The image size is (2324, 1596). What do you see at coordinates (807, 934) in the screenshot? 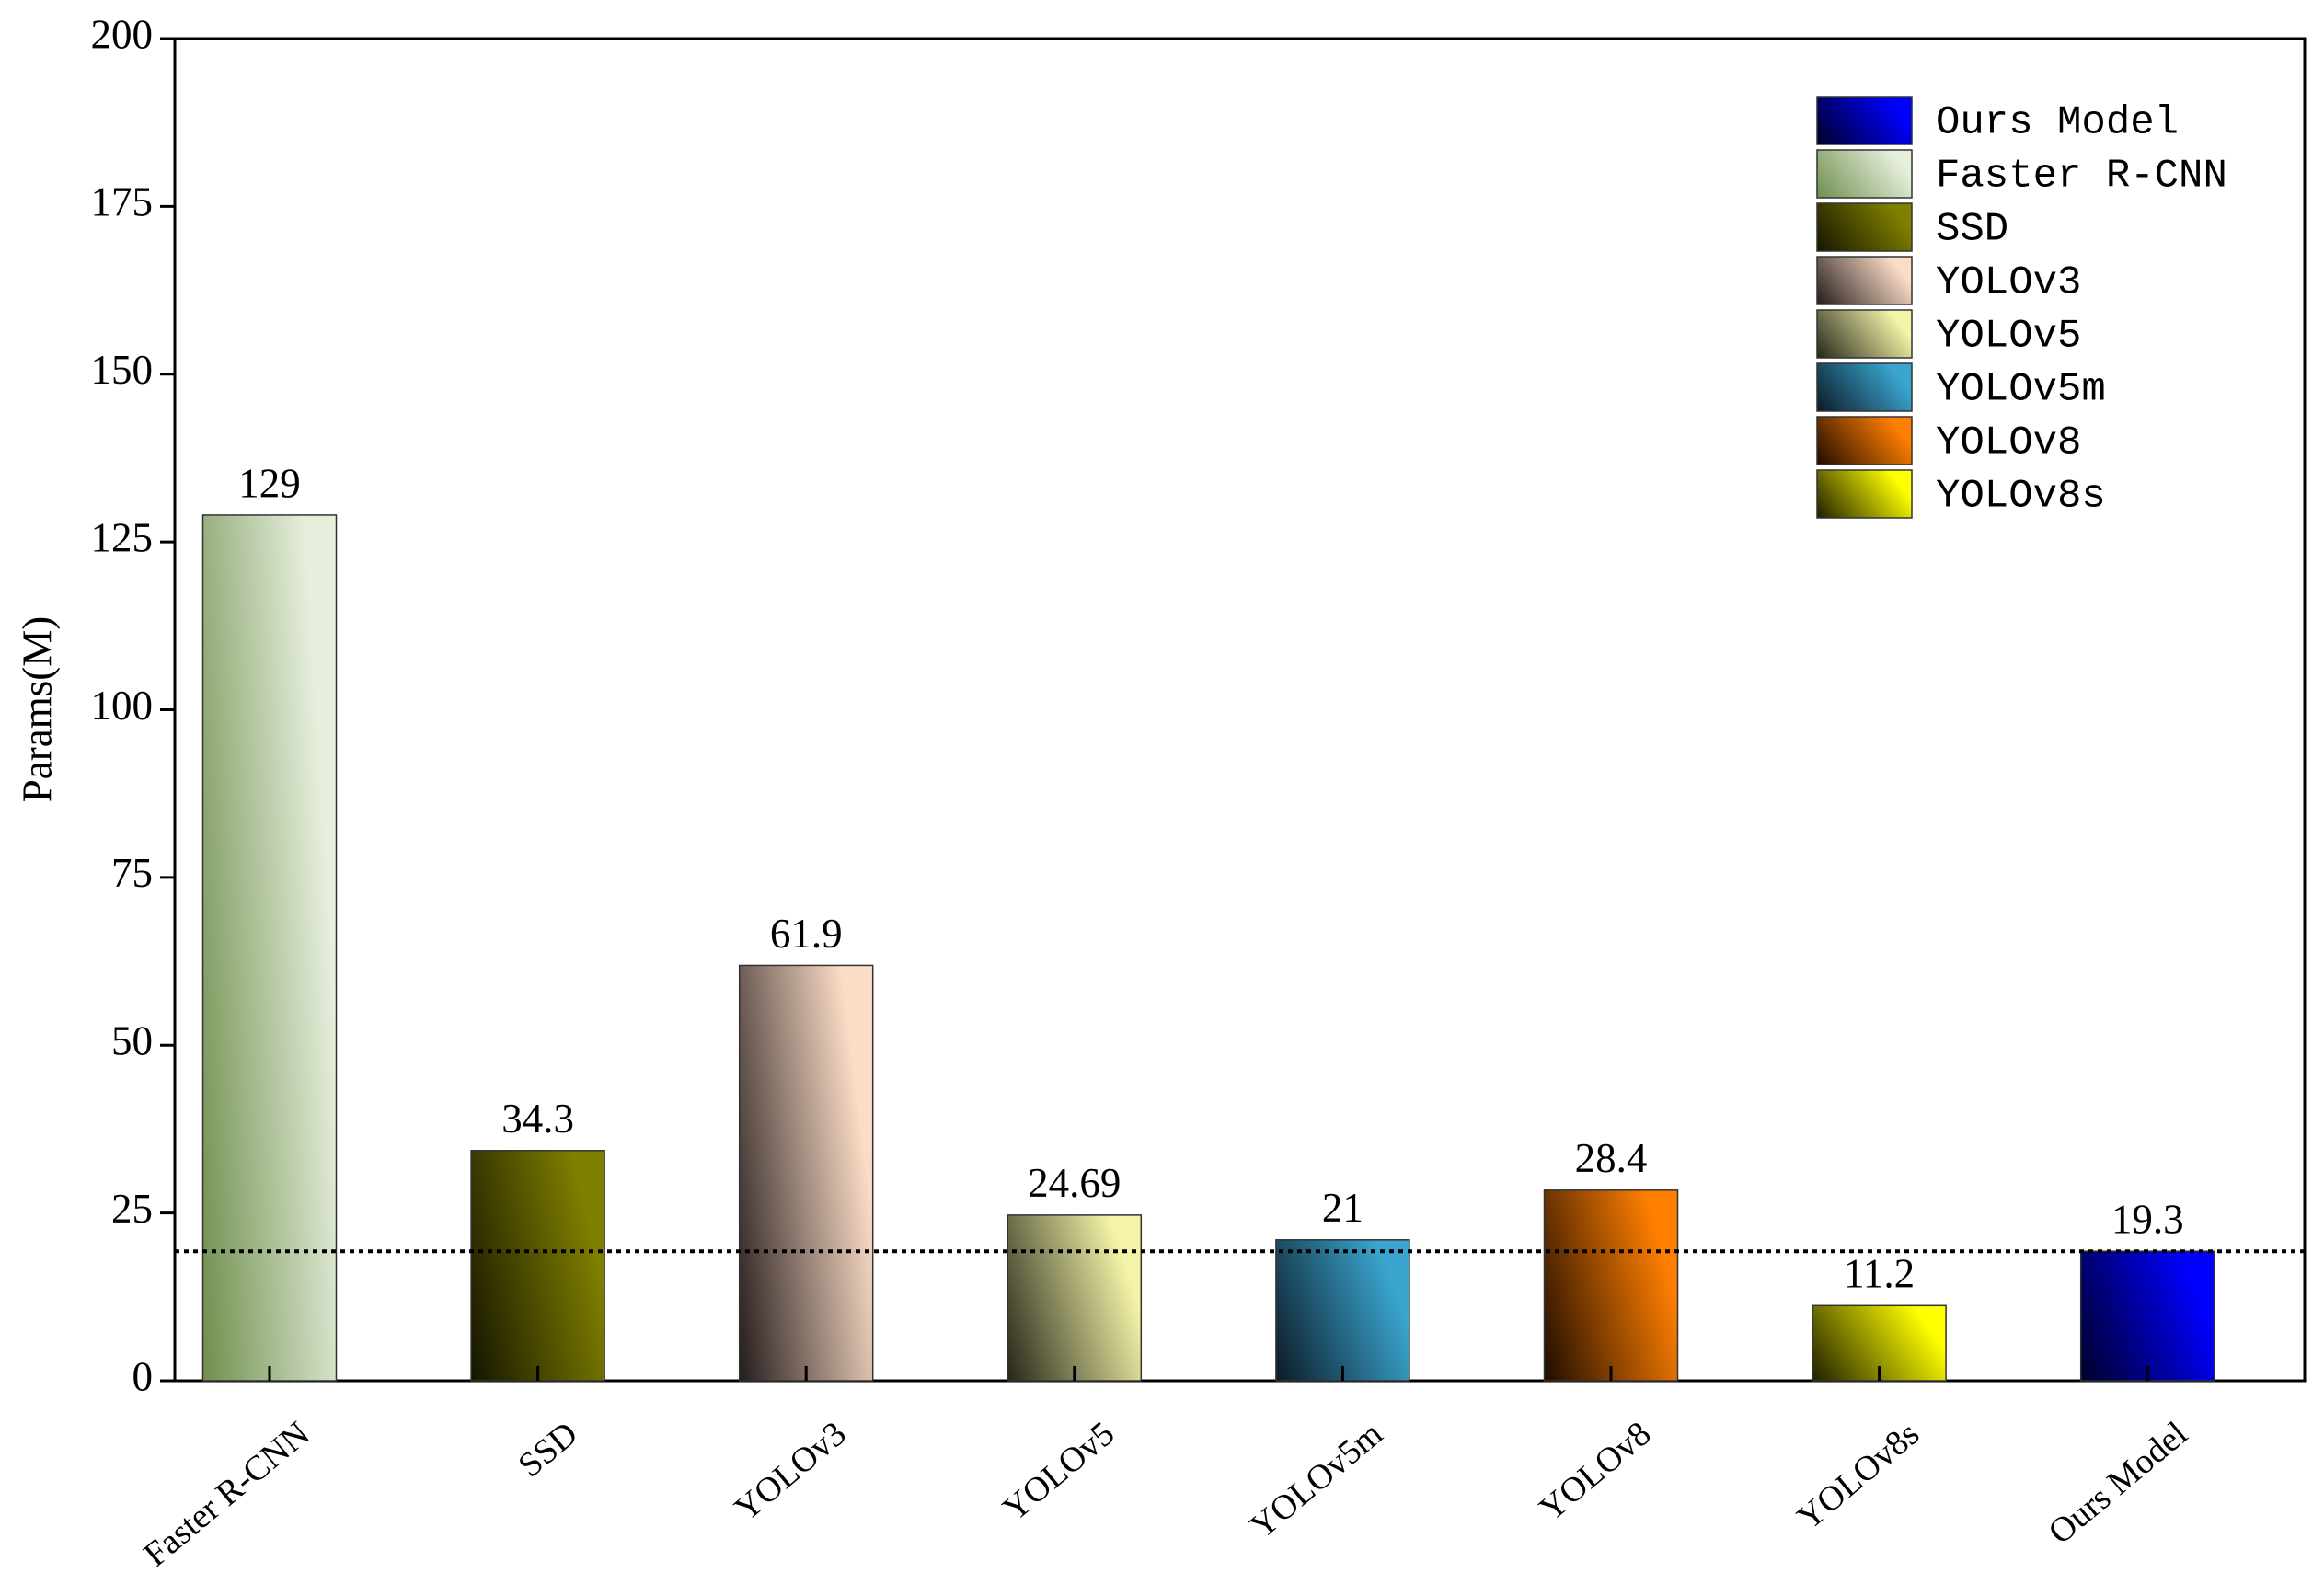
I see `value-label: 61.9` at bounding box center [807, 934].